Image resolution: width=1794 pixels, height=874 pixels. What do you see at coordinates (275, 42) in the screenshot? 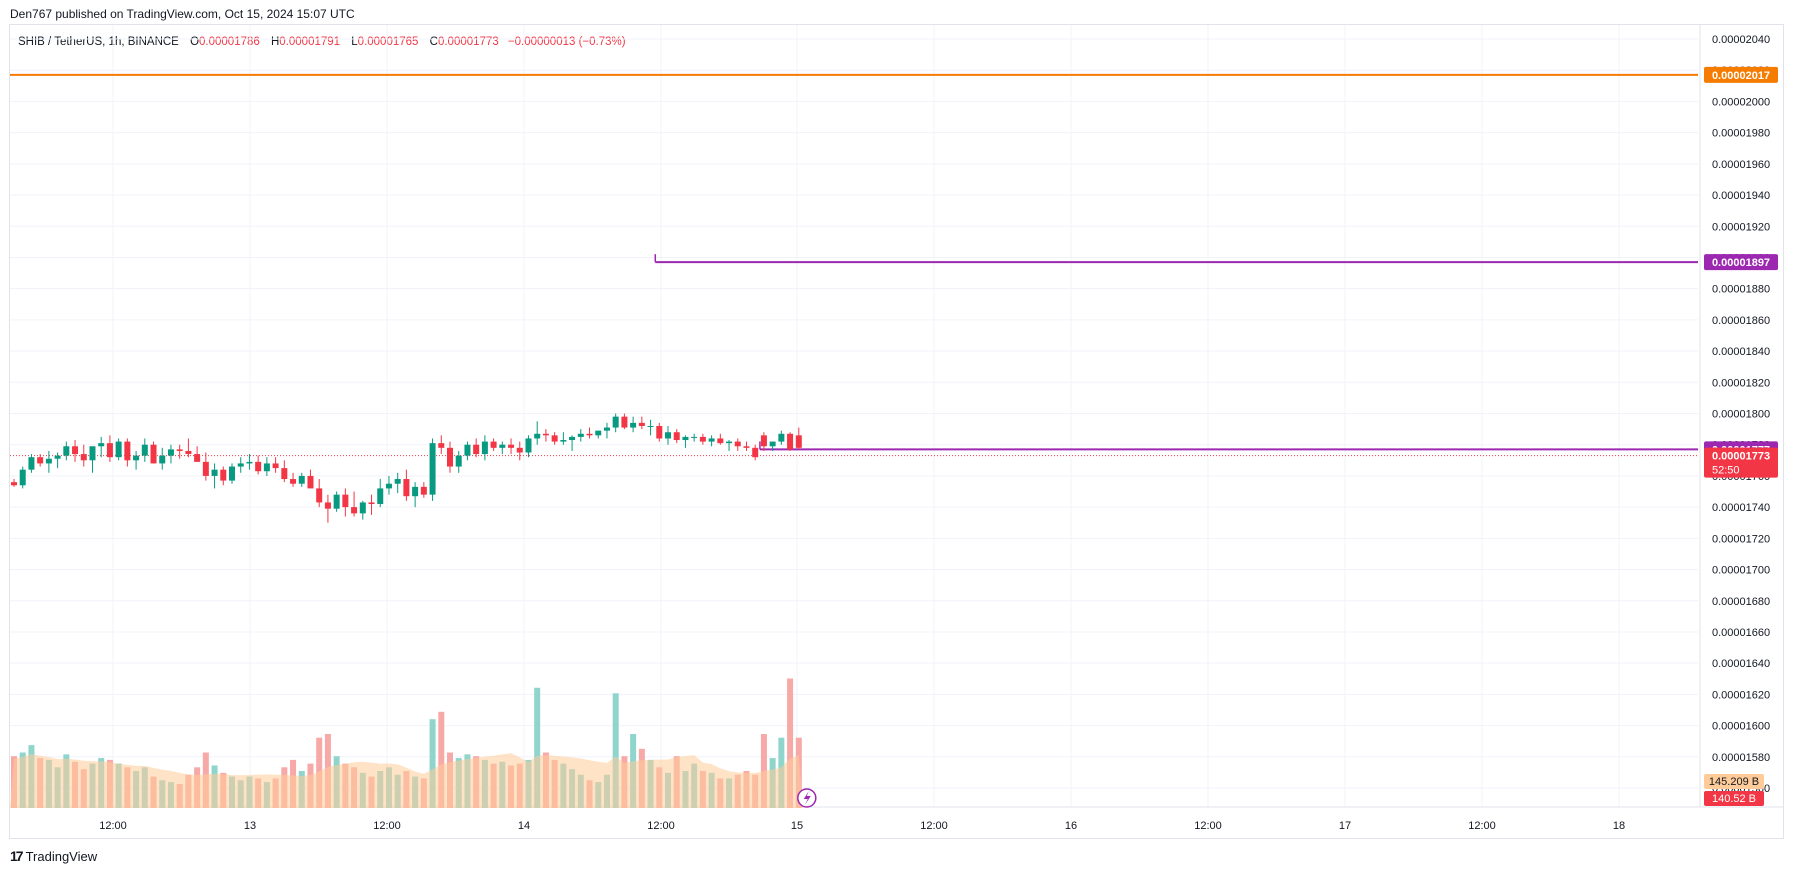
I see `high-label: H` at bounding box center [275, 42].